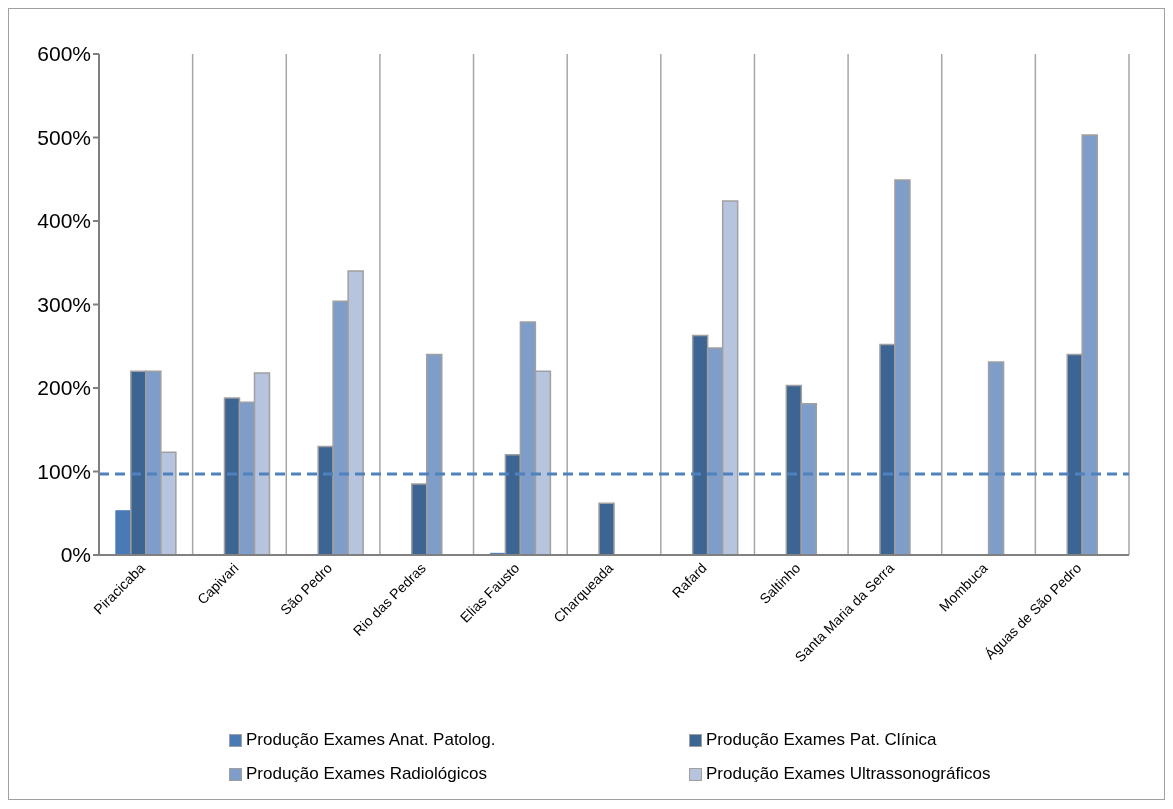 The height and width of the screenshot is (809, 1173). I want to click on y-tick-label: 200%, so click(64, 388).